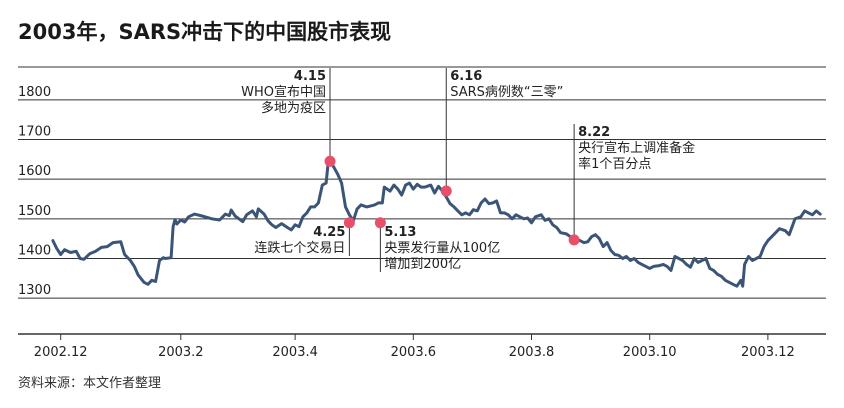 The width and height of the screenshot is (844, 408). Describe the element at coordinates (90, 383) in the screenshot. I see `source-note: 资料来源：本文作者整理` at that location.